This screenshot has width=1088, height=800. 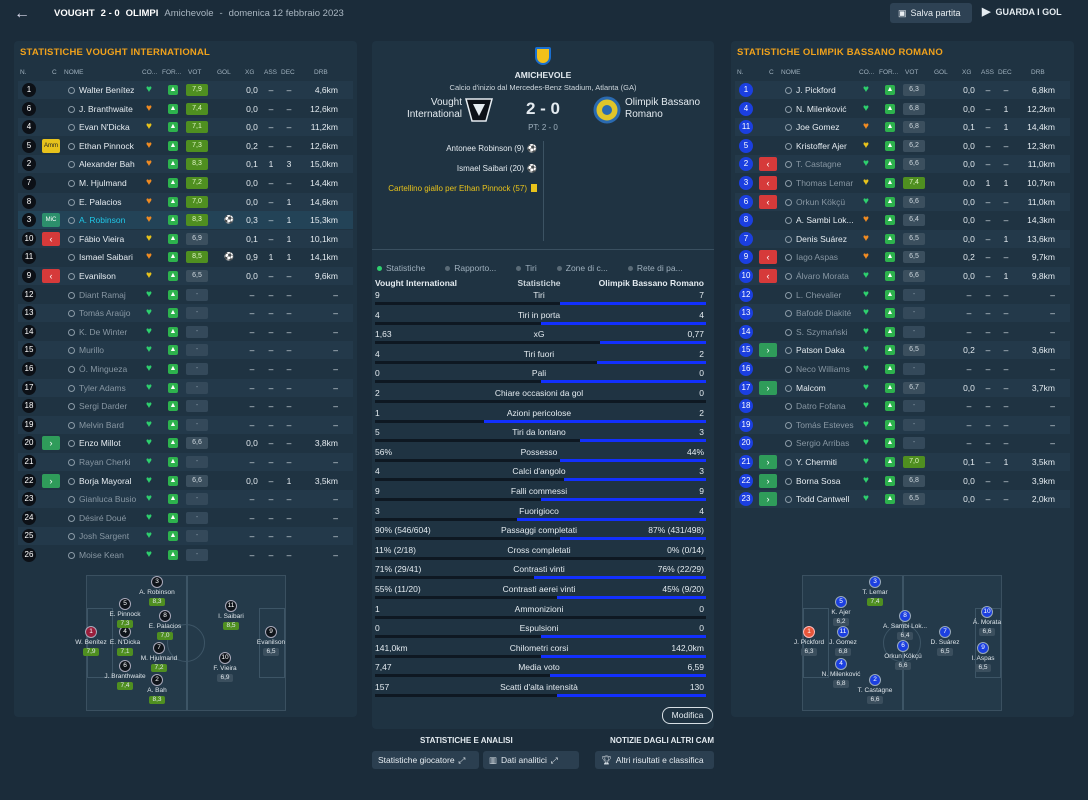 What do you see at coordinates (101, 146) in the screenshot?
I see `player-name: Ethan Pinnock` at bounding box center [101, 146].